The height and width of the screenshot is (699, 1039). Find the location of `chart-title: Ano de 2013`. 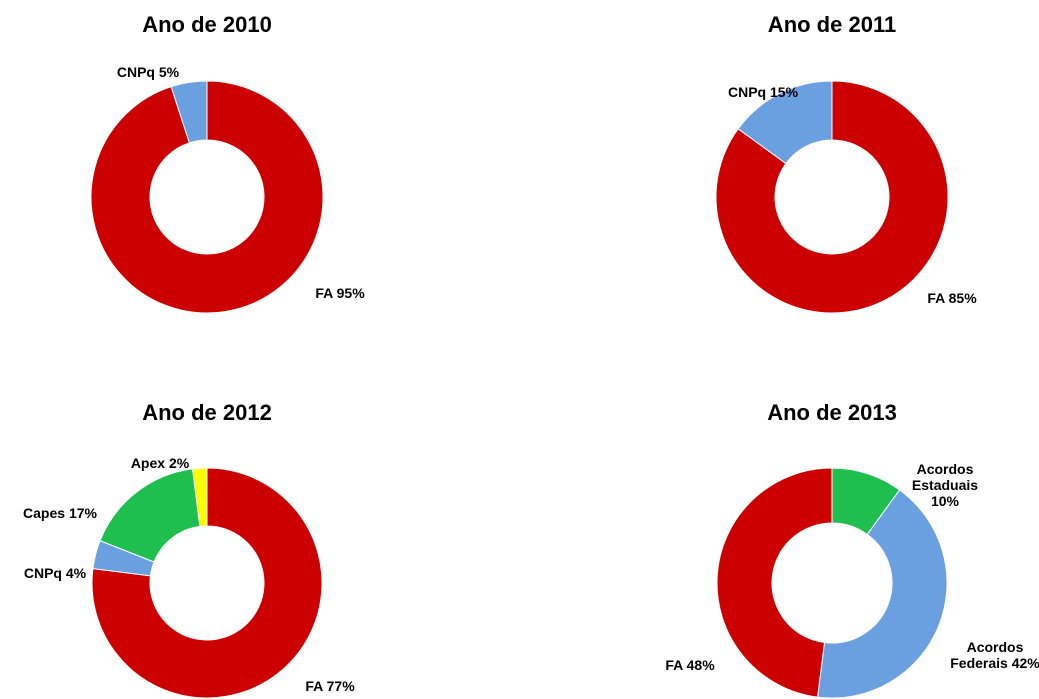

chart-title: Ano de 2013 is located at coordinates (832, 412).